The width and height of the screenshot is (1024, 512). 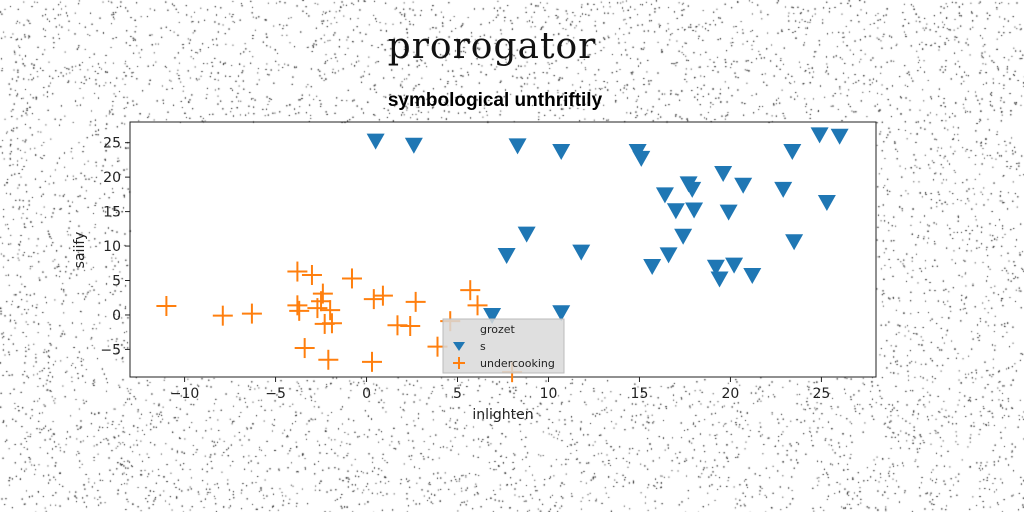 I want to click on chart-title: symbological unthriftily, so click(x=495, y=100).